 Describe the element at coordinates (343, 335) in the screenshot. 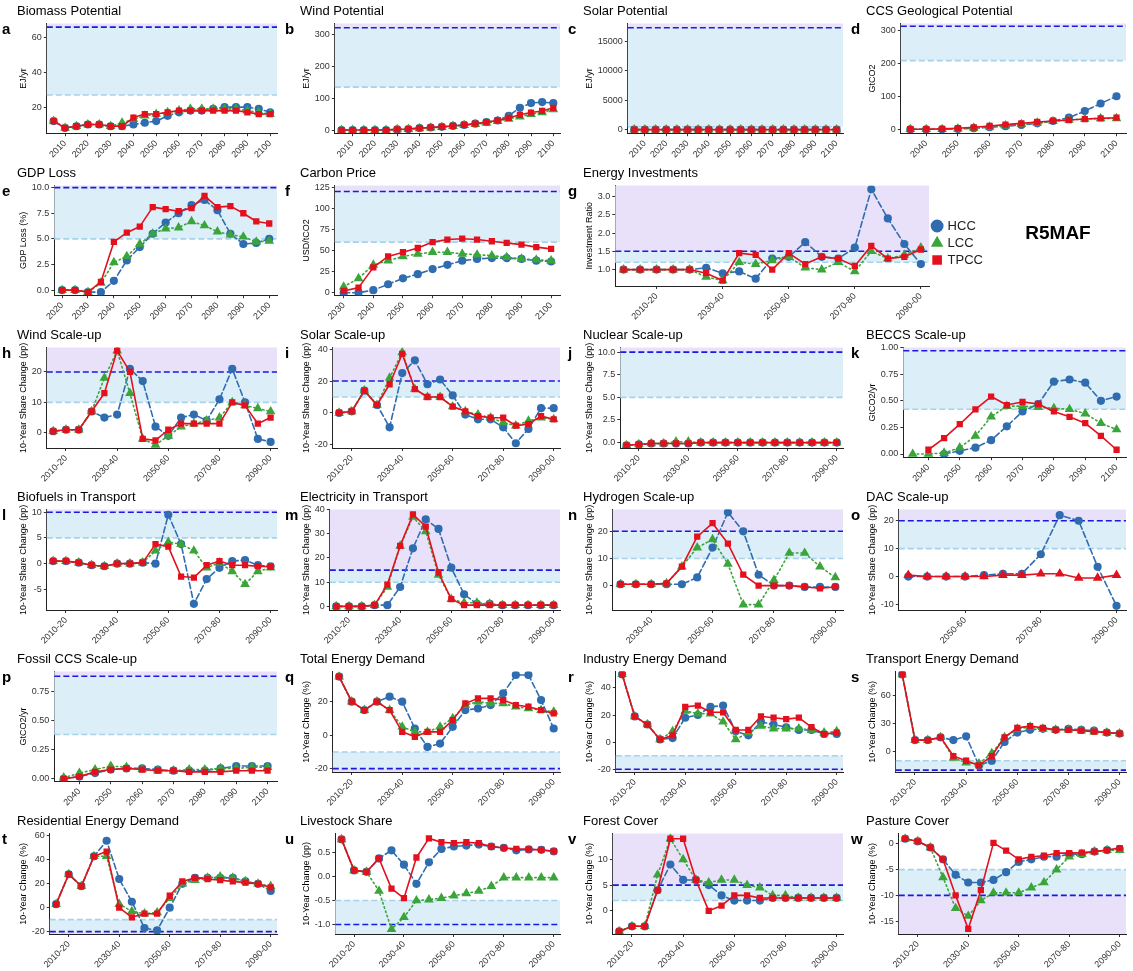

I see `chart-title: Solar Scale-up` at that location.